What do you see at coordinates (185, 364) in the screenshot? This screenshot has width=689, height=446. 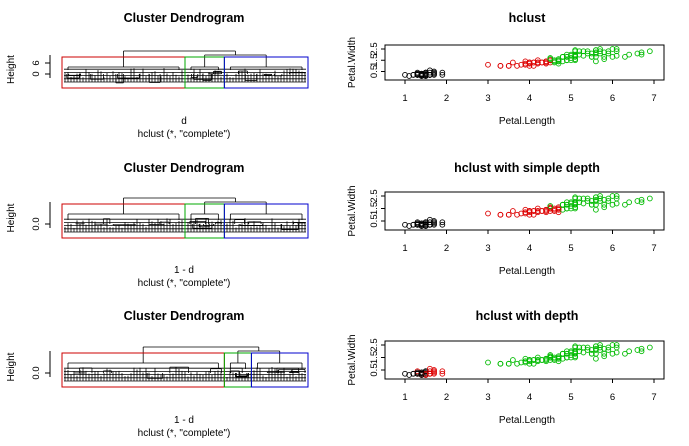 I see `dendrogram-branches` at bounding box center [185, 364].